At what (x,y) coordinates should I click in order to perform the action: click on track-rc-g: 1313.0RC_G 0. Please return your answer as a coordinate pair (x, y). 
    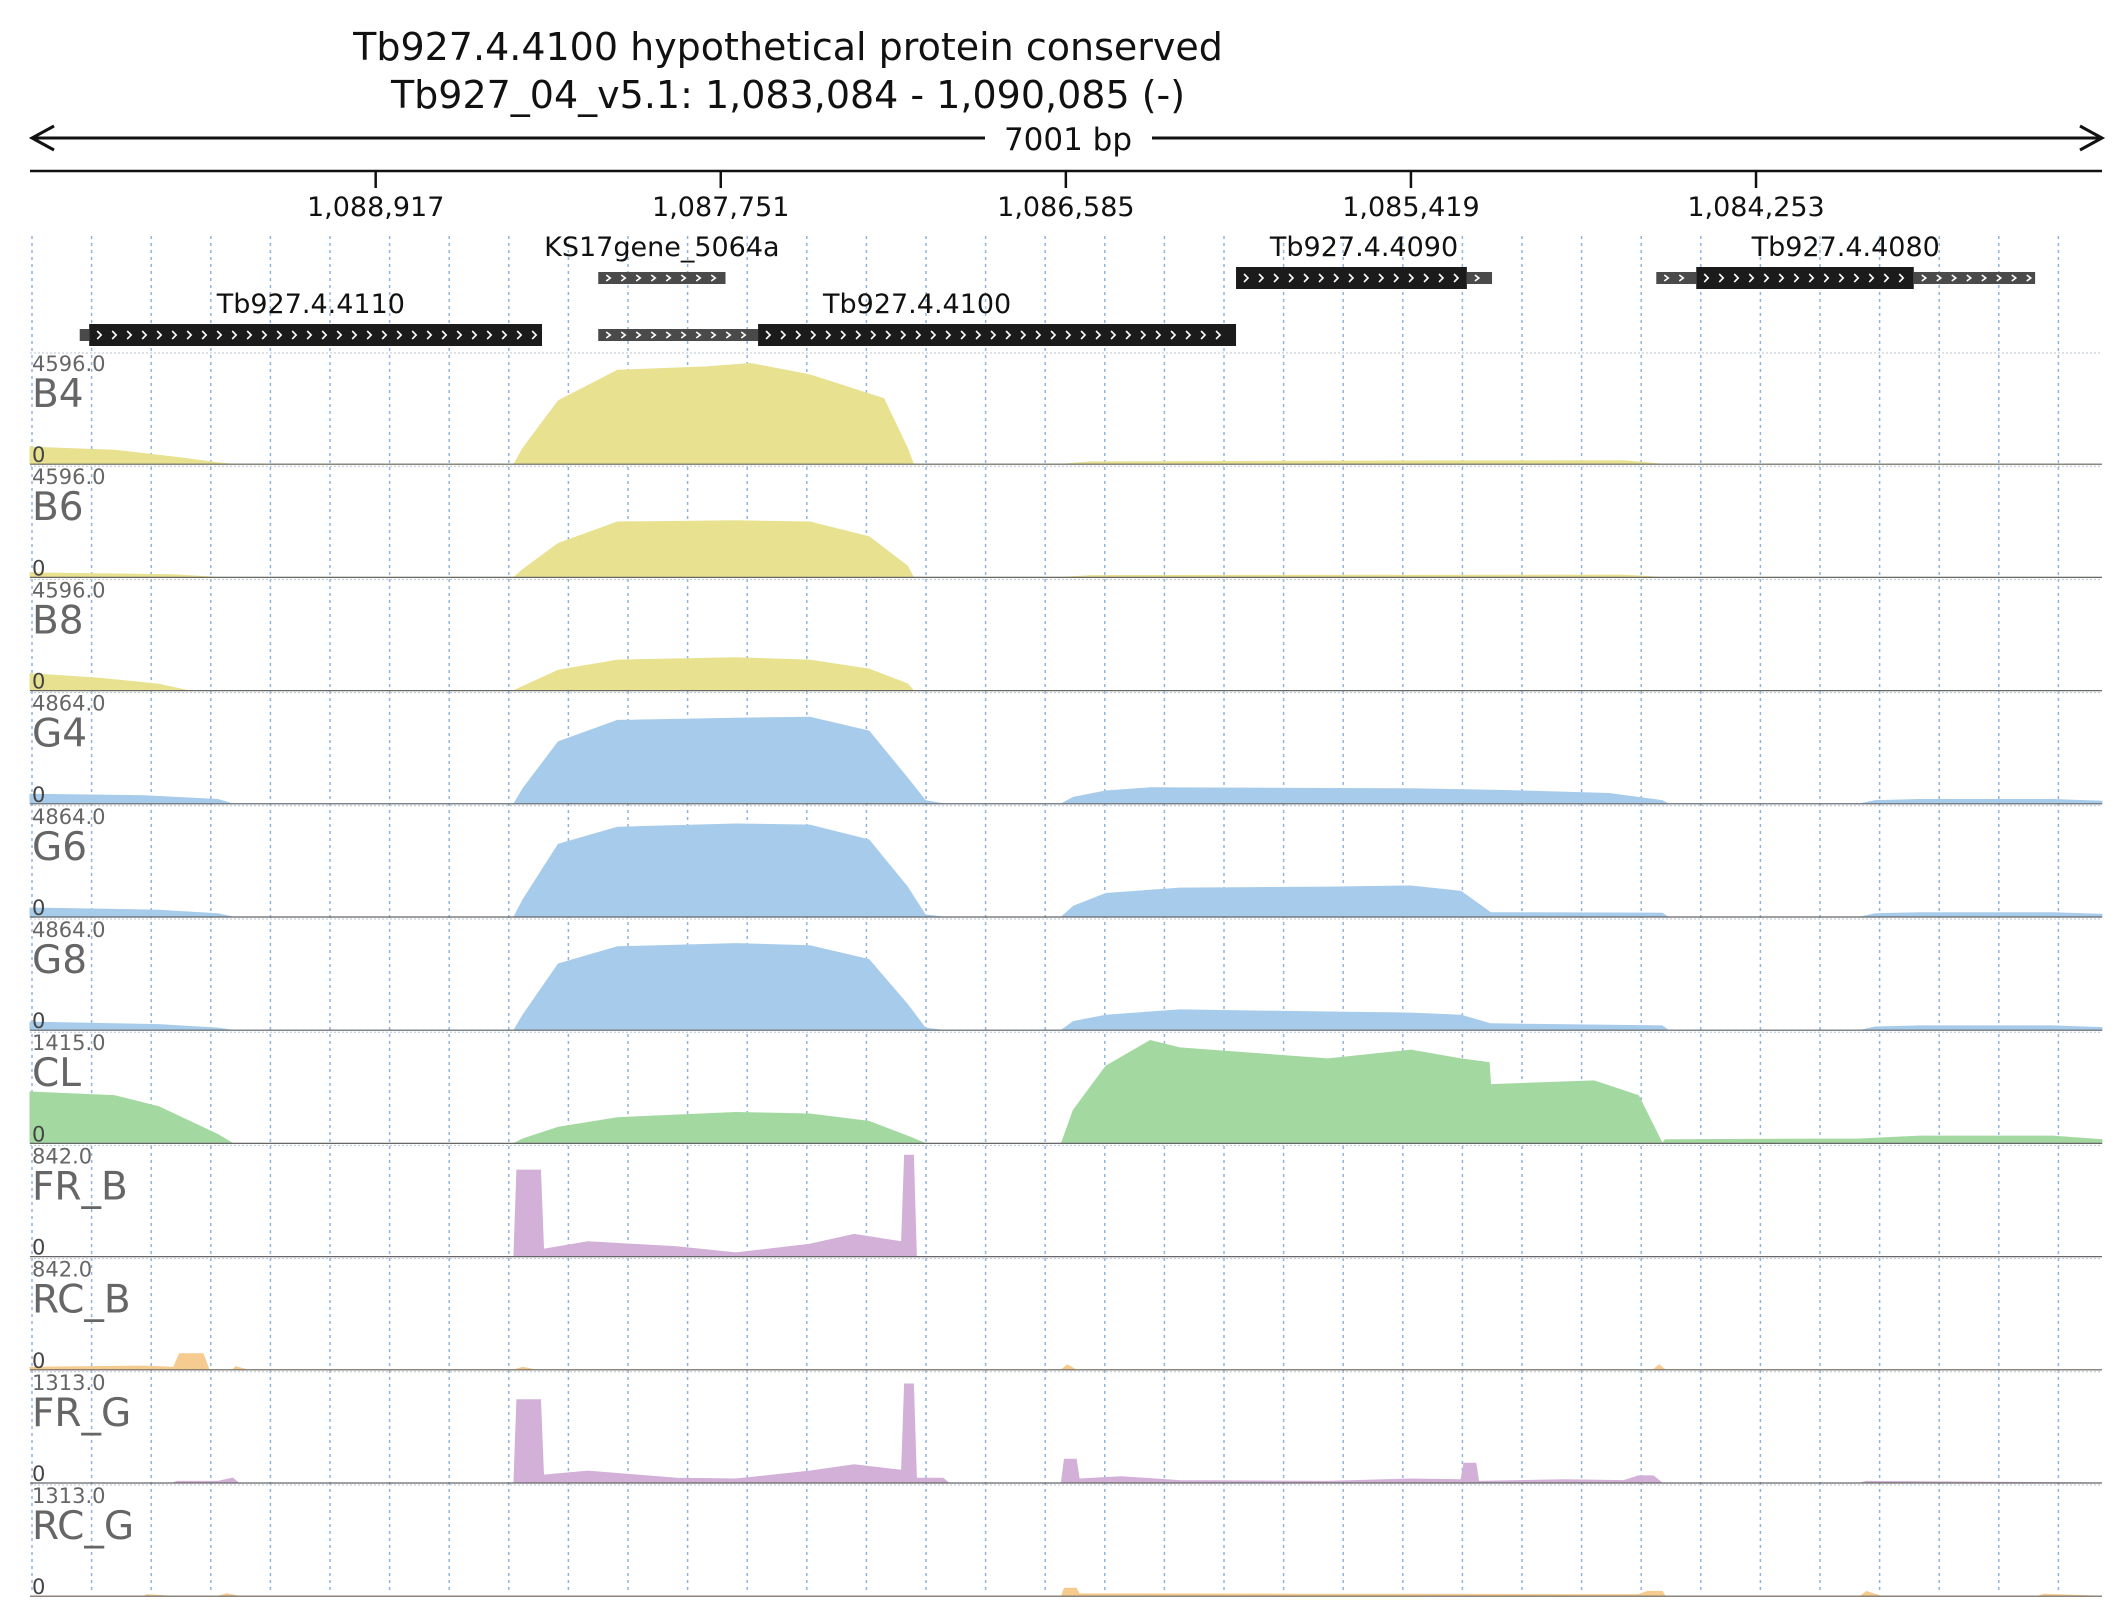
    Looking at the image, I should click on (1066, 1541).